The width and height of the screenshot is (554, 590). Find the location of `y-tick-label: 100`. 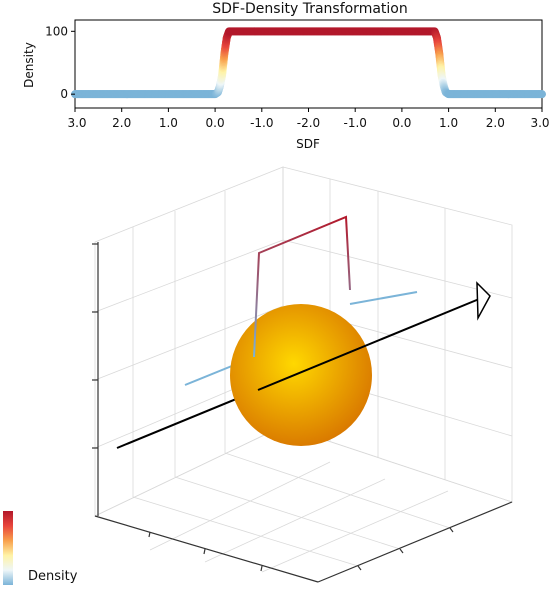

y-tick-label: 100 is located at coordinates (56, 31).